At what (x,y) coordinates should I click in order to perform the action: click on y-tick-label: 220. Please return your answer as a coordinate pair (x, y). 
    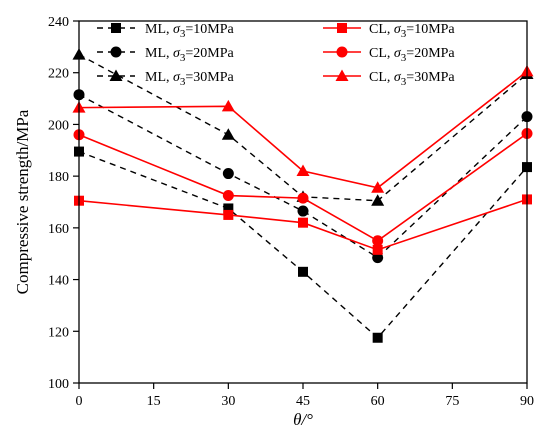
    Looking at the image, I should click on (58, 74).